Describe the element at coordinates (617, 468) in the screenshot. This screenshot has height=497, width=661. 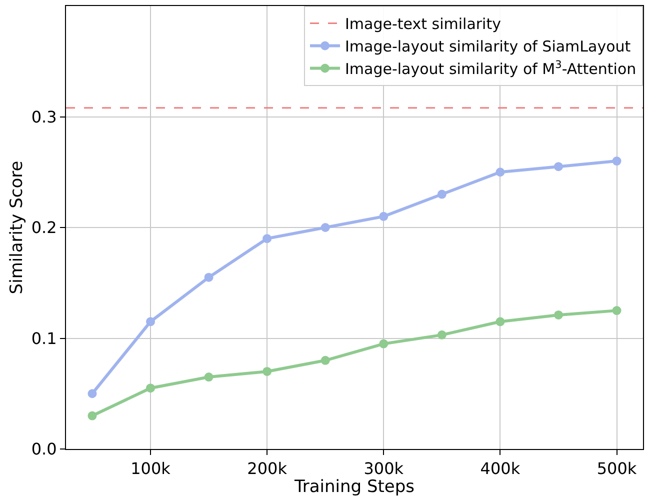
I see `x-tick-label: 500k` at that location.